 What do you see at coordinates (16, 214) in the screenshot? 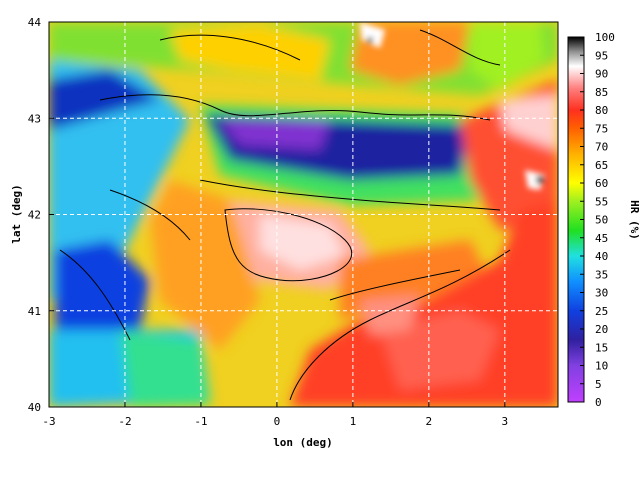
I see `y-axis-label: lat (deg)` at bounding box center [16, 214].